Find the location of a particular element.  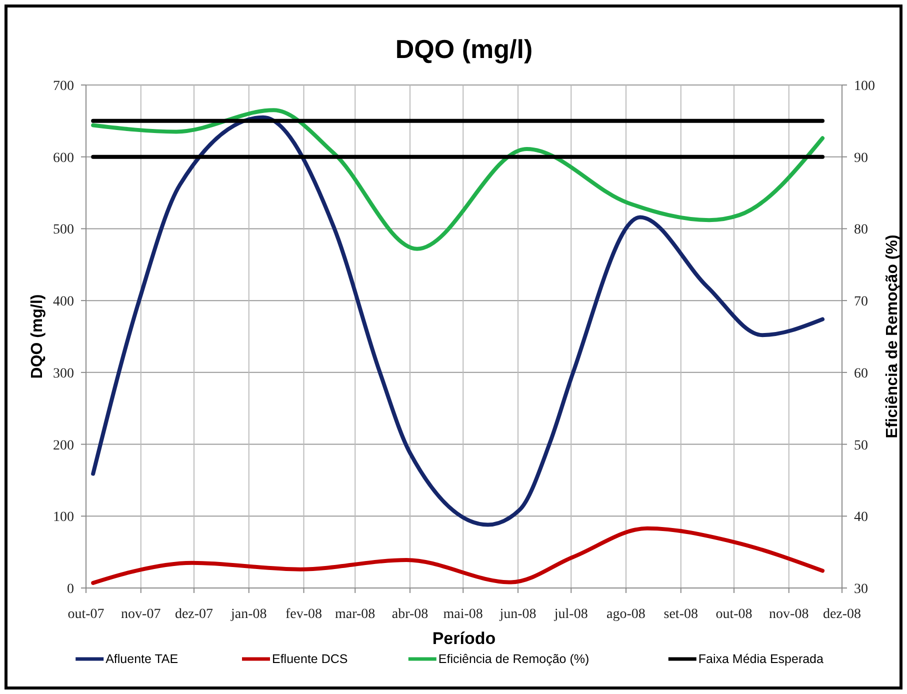

y-tick-label: 100 is located at coordinates (63, 518).